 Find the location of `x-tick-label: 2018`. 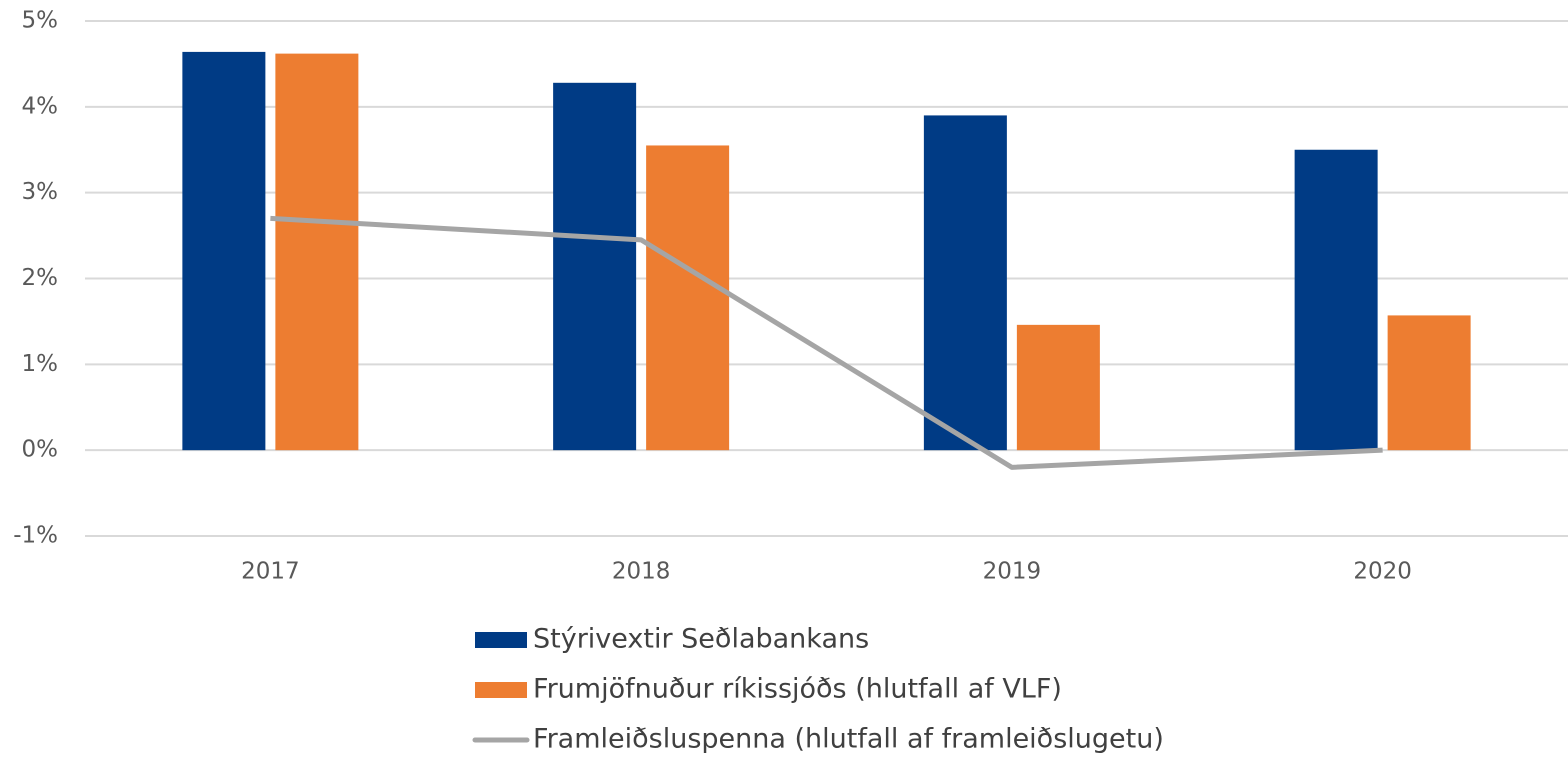

x-tick-label: 2018 is located at coordinates (641, 572).